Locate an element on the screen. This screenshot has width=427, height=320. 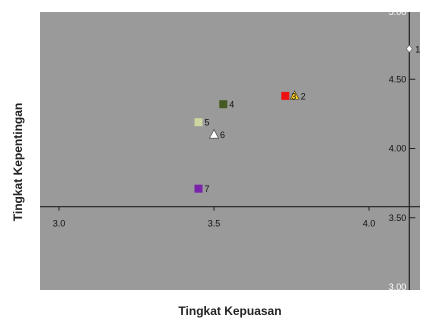
point-6-marker is located at coordinates (214, 134).